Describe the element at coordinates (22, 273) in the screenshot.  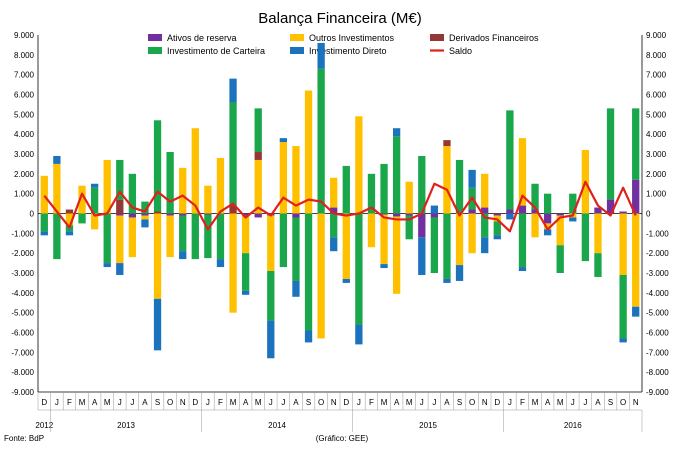
I see `y-tick-label-left: -3.000` at that location.